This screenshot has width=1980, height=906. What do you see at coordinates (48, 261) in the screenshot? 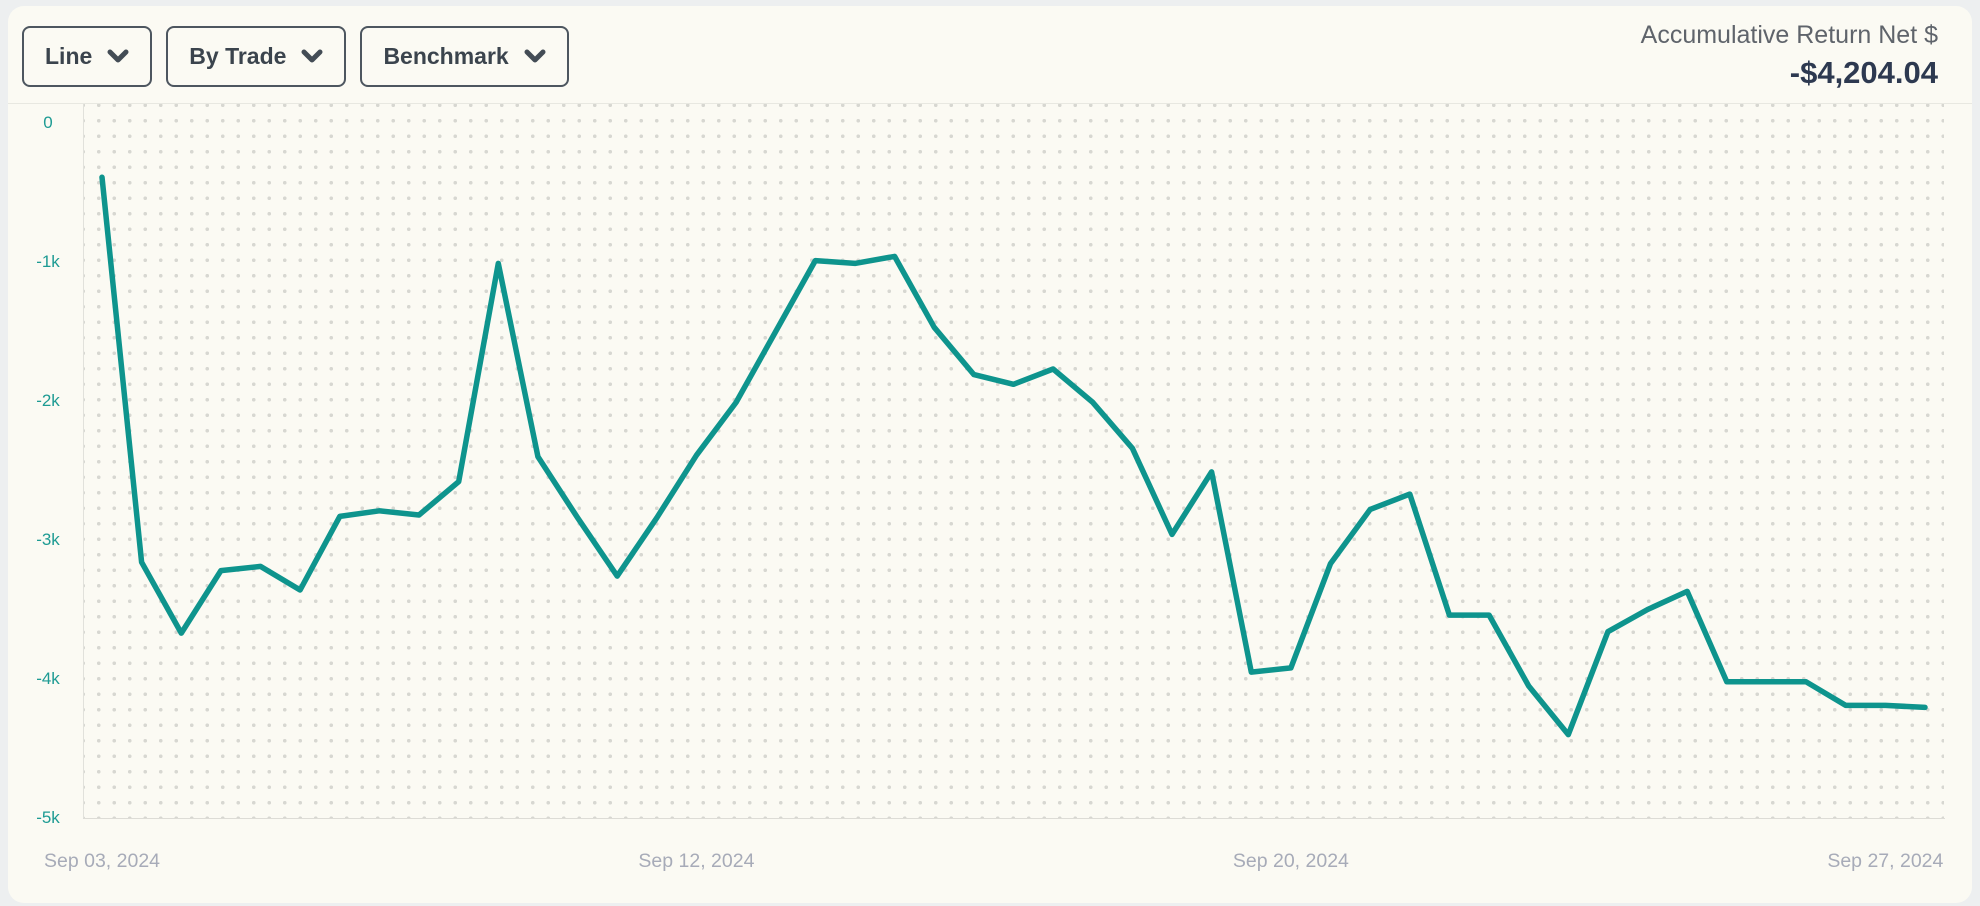
I see `y-axis-tick: -1k` at bounding box center [48, 261].